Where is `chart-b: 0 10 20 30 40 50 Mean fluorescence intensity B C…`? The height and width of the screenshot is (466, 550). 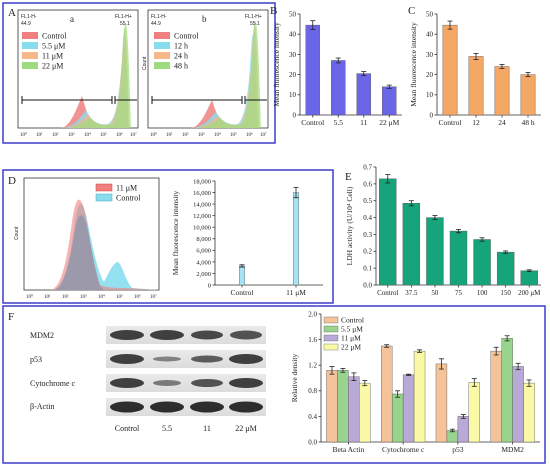 chart-b: 0 10 20 30 40 50 Mean fluorescence intensity B C… is located at coordinates (336, 66).